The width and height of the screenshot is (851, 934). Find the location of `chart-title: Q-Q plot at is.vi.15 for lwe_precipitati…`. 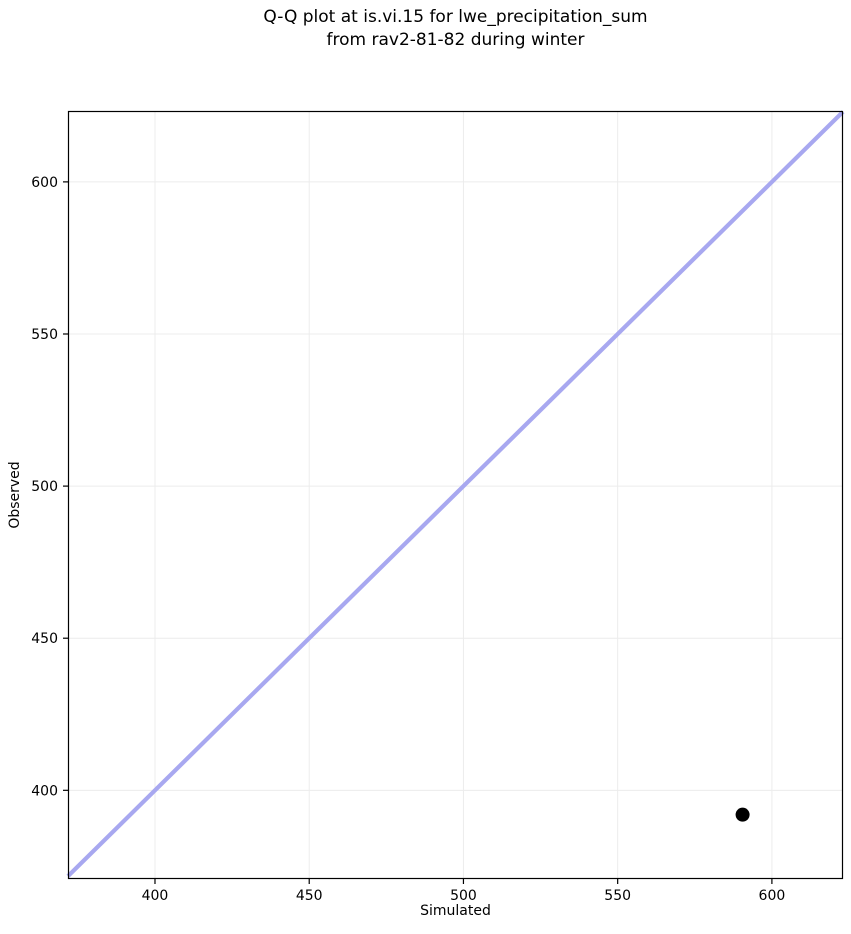

chart-title: Q-Q plot at is.vi.15 for lwe_precipitati… is located at coordinates (455, 29).